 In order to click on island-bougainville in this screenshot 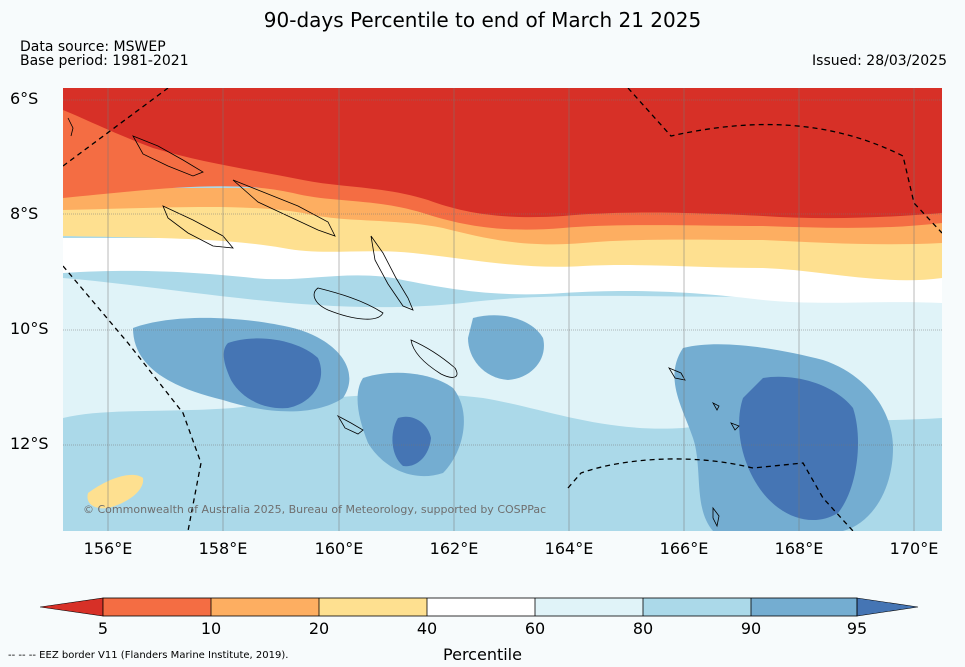, I will do `click(168, 156)`.